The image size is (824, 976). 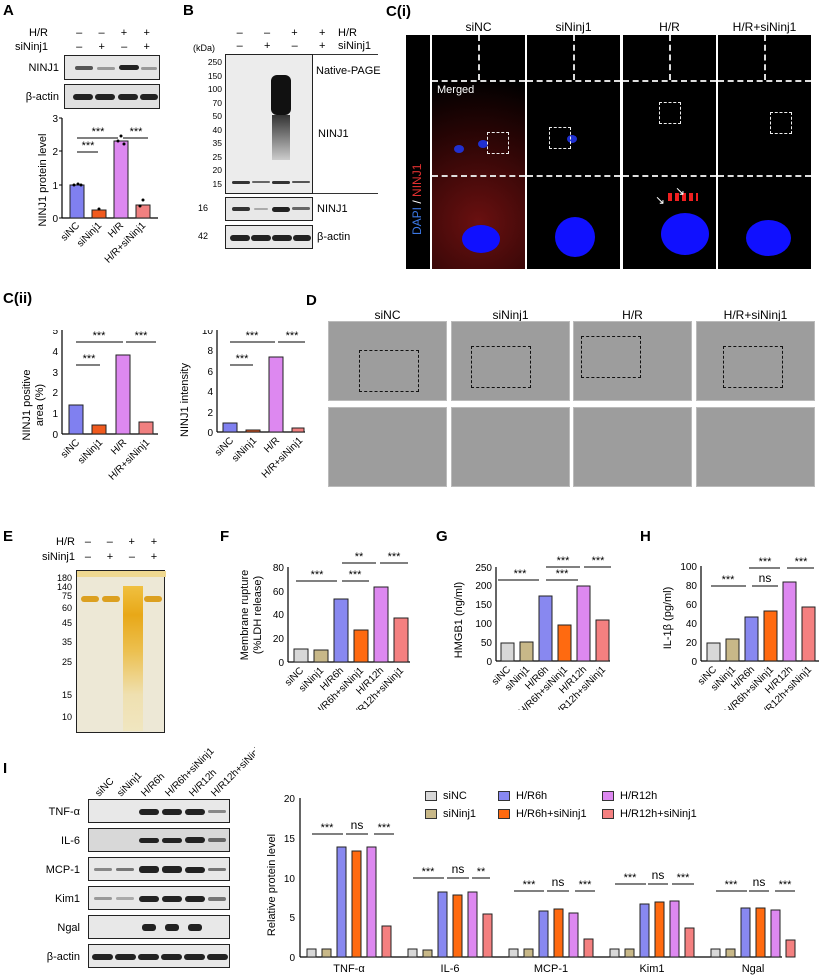 What do you see at coordinates (456, 90) in the screenshot?
I see `merged-label: Merged` at bounding box center [456, 90].